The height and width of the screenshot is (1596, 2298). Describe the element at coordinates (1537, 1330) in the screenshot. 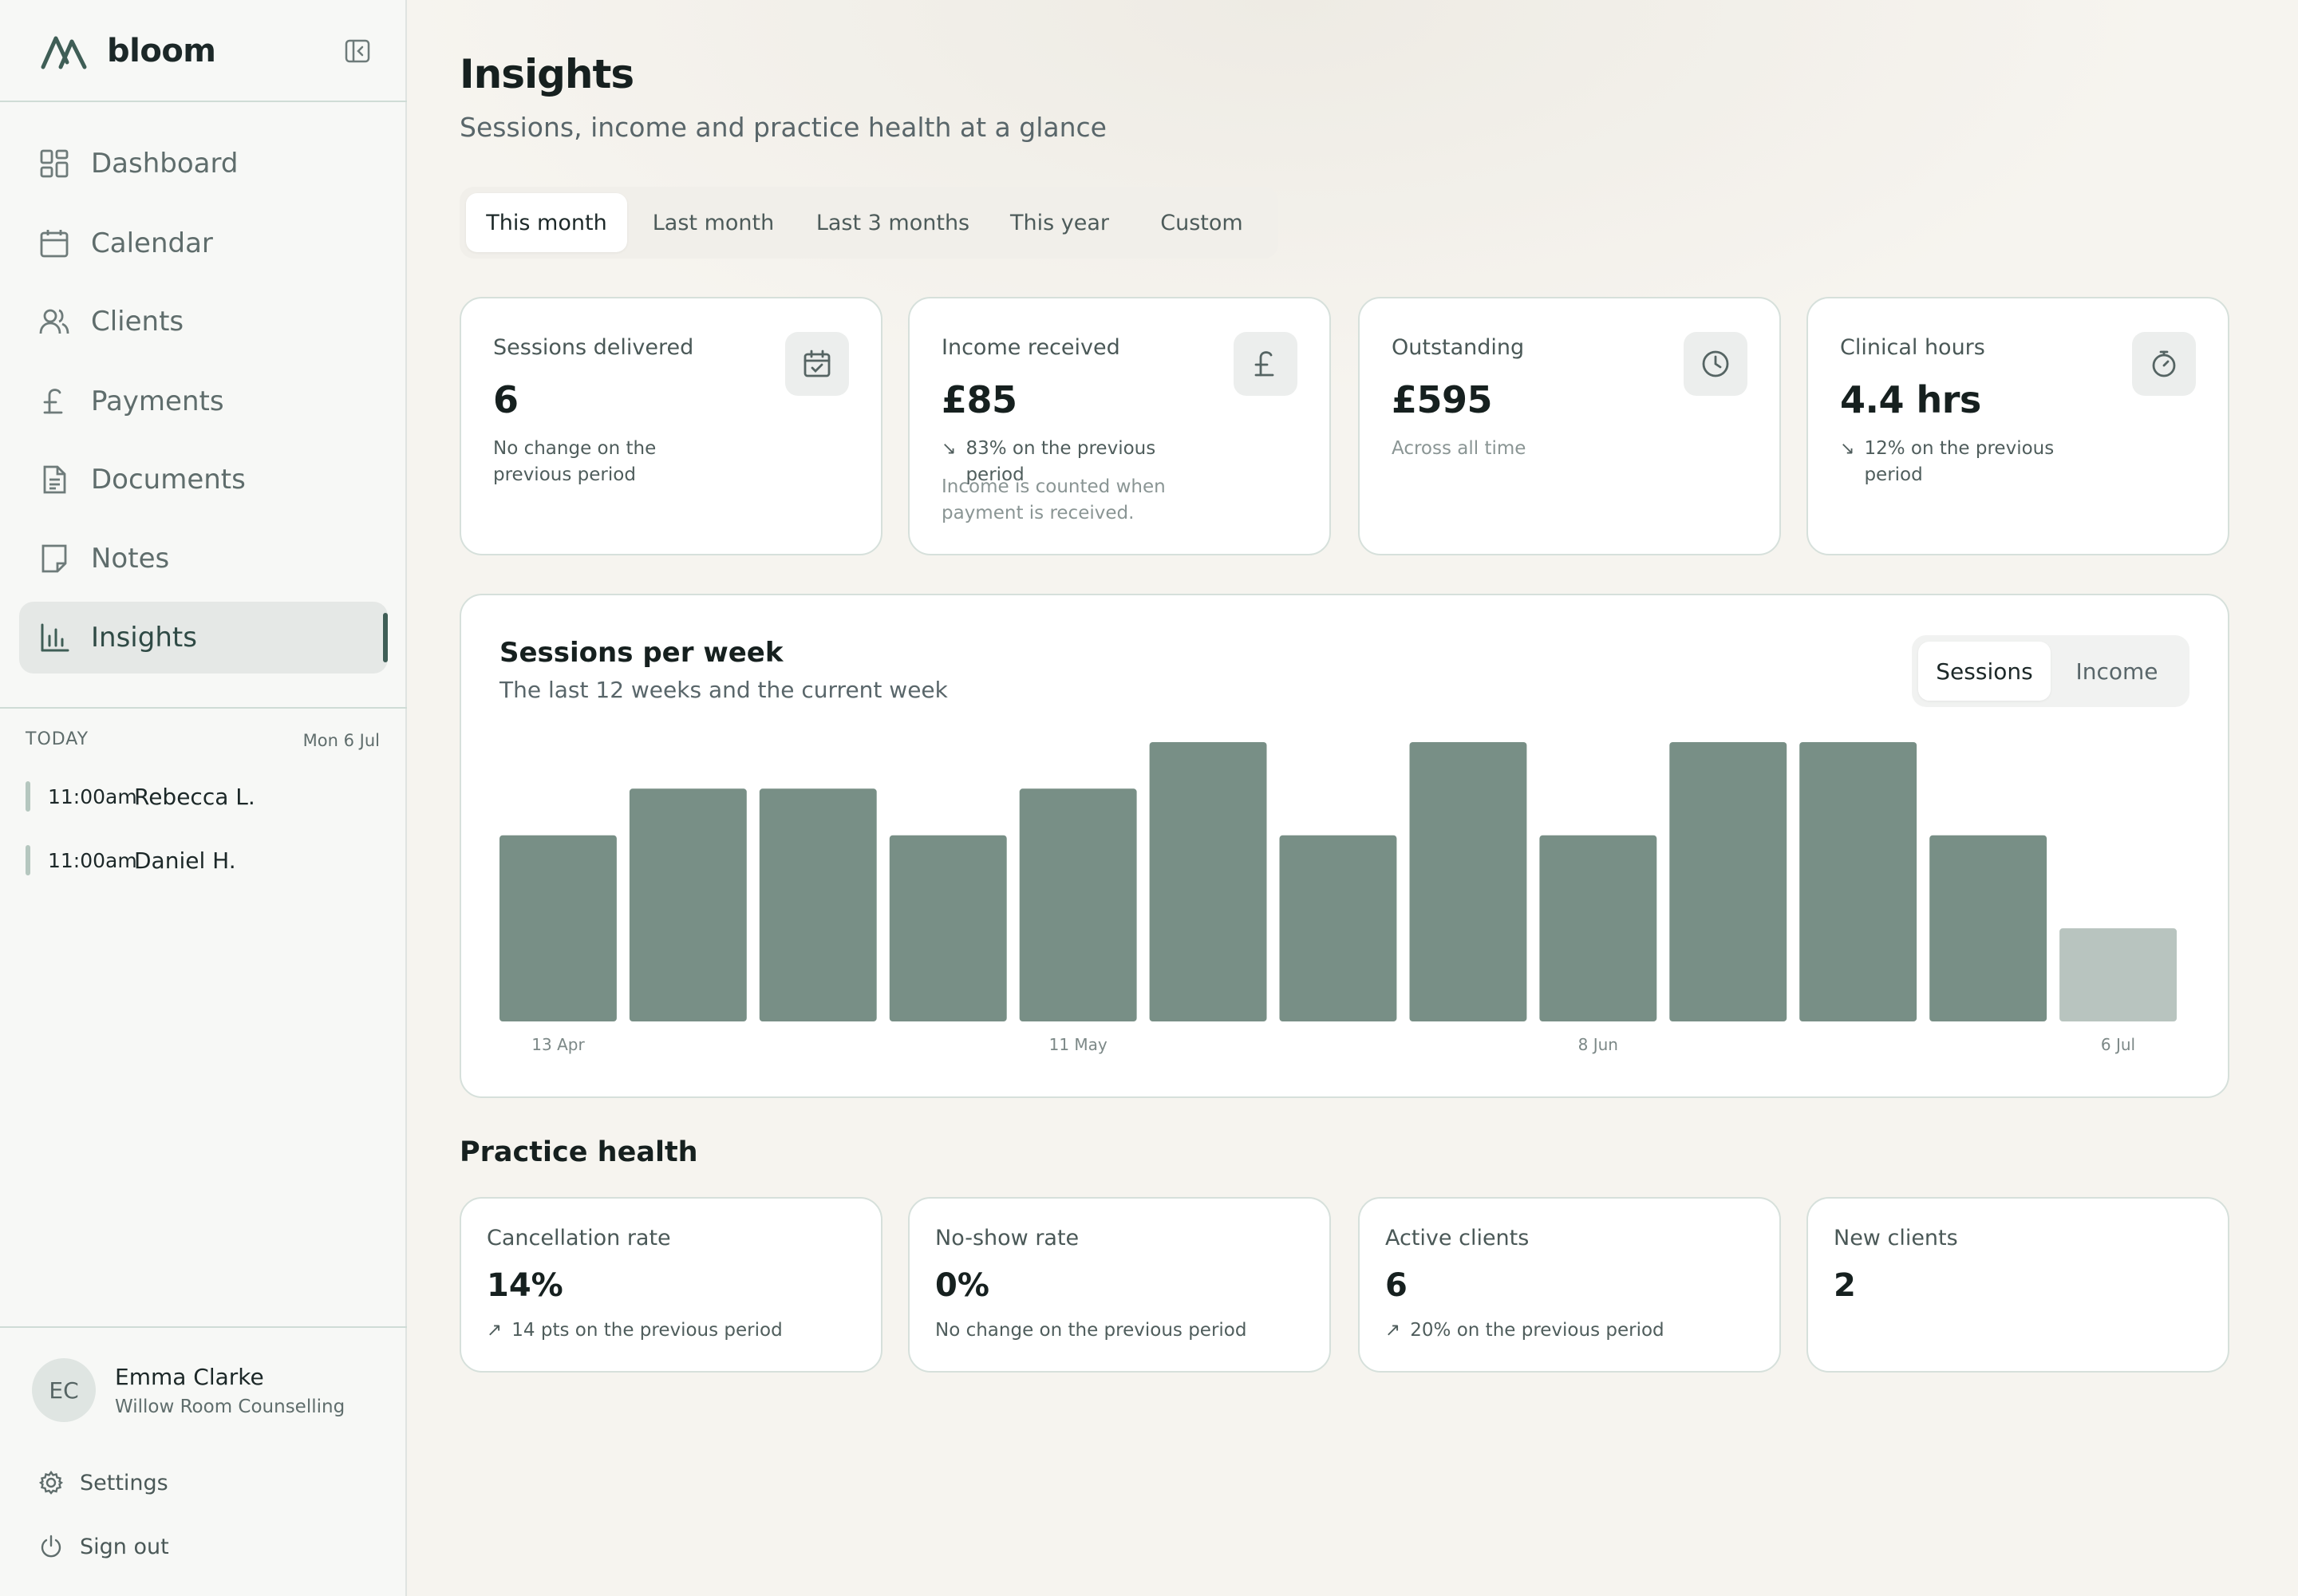

I see `health-note-text: 20% on the previous period` at that location.